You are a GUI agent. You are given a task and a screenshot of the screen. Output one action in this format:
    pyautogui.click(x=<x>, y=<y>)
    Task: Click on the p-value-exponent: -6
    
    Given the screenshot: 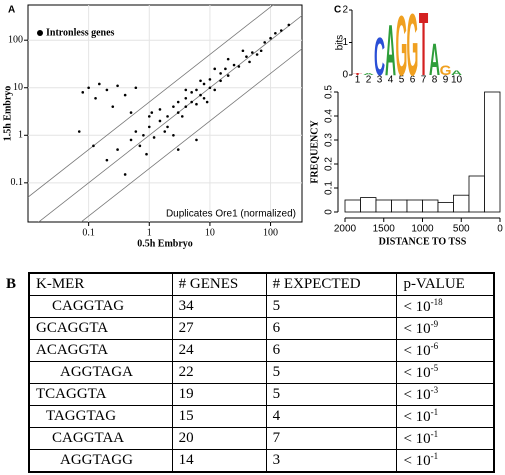 What is the action you would take?
    pyautogui.click(x=434, y=346)
    